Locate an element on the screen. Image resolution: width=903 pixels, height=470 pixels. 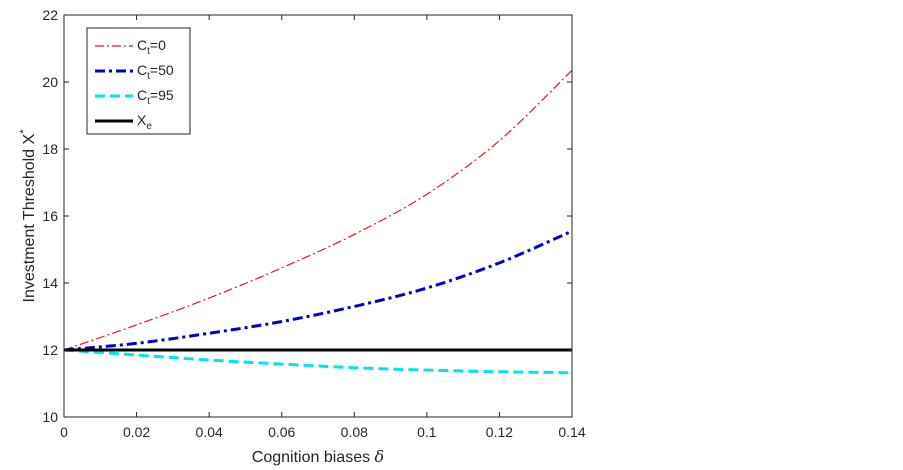
x-tick-label: 0.08 is located at coordinates (354, 432).